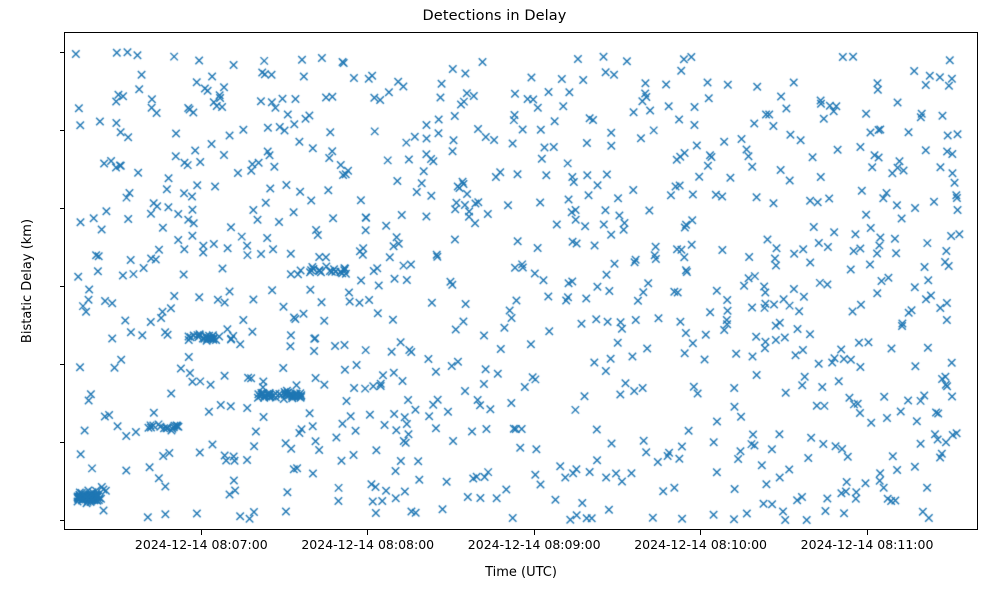 Image resolution: width=989 pixels, height=590 pixels. Describe the element at coordinates (521, 572) in the screenshot. I see `x-axis-label: Time (UTC)` at that location.